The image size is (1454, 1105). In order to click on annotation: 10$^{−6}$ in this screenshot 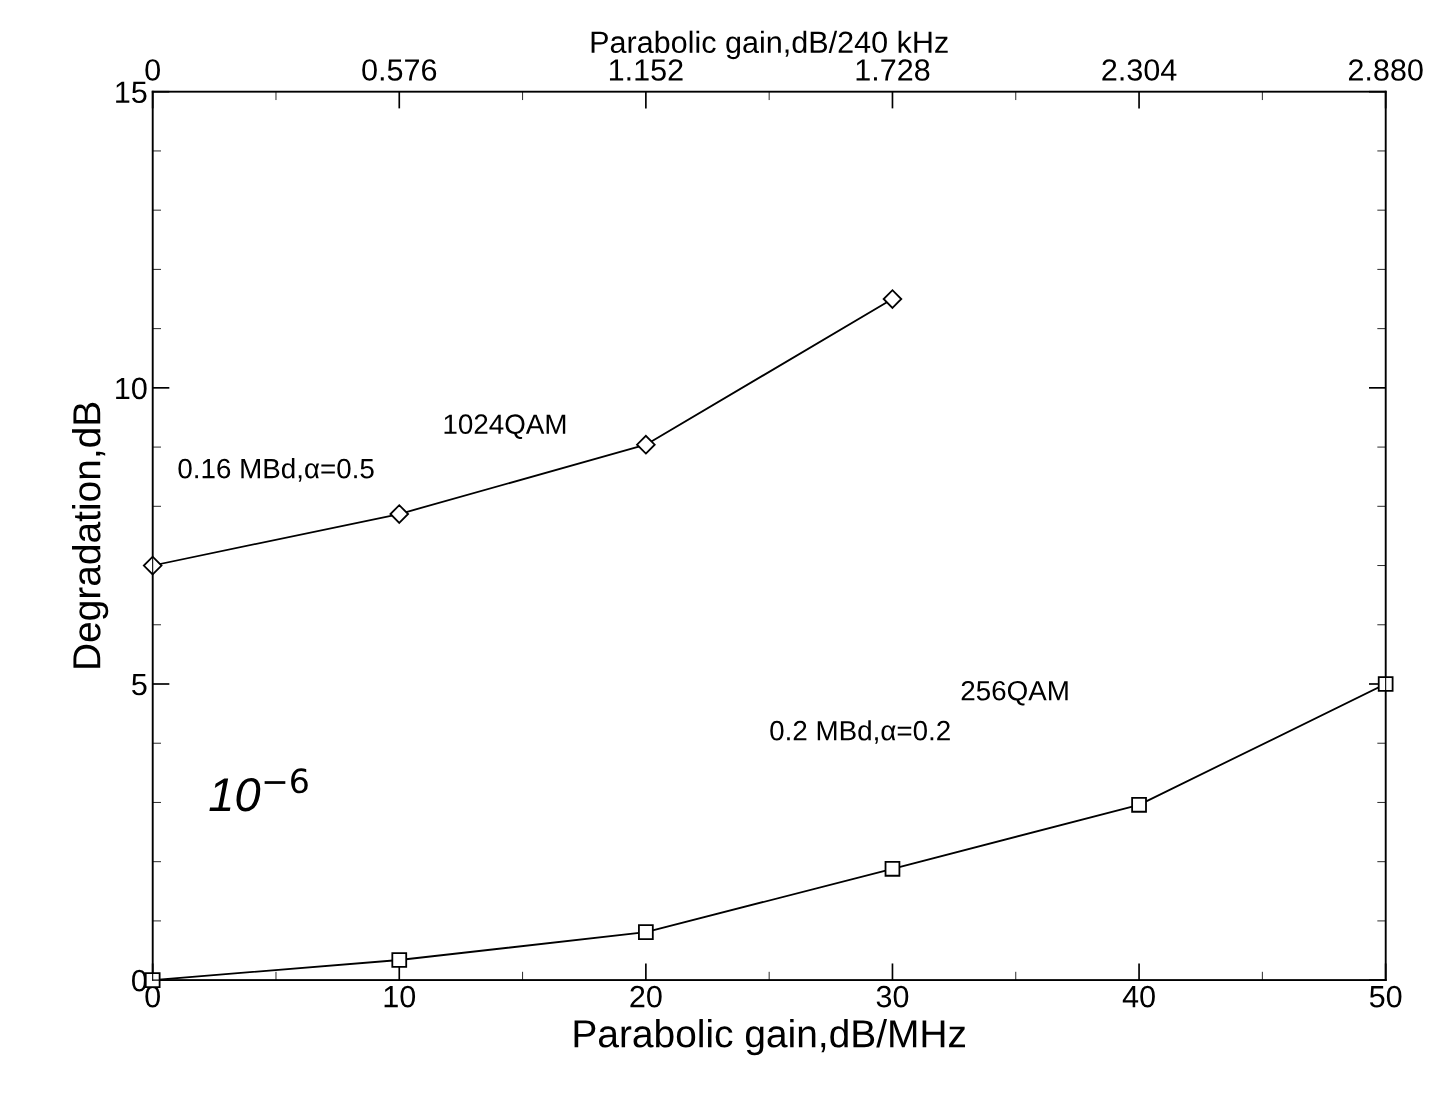, I will do `click(258, 790)`.